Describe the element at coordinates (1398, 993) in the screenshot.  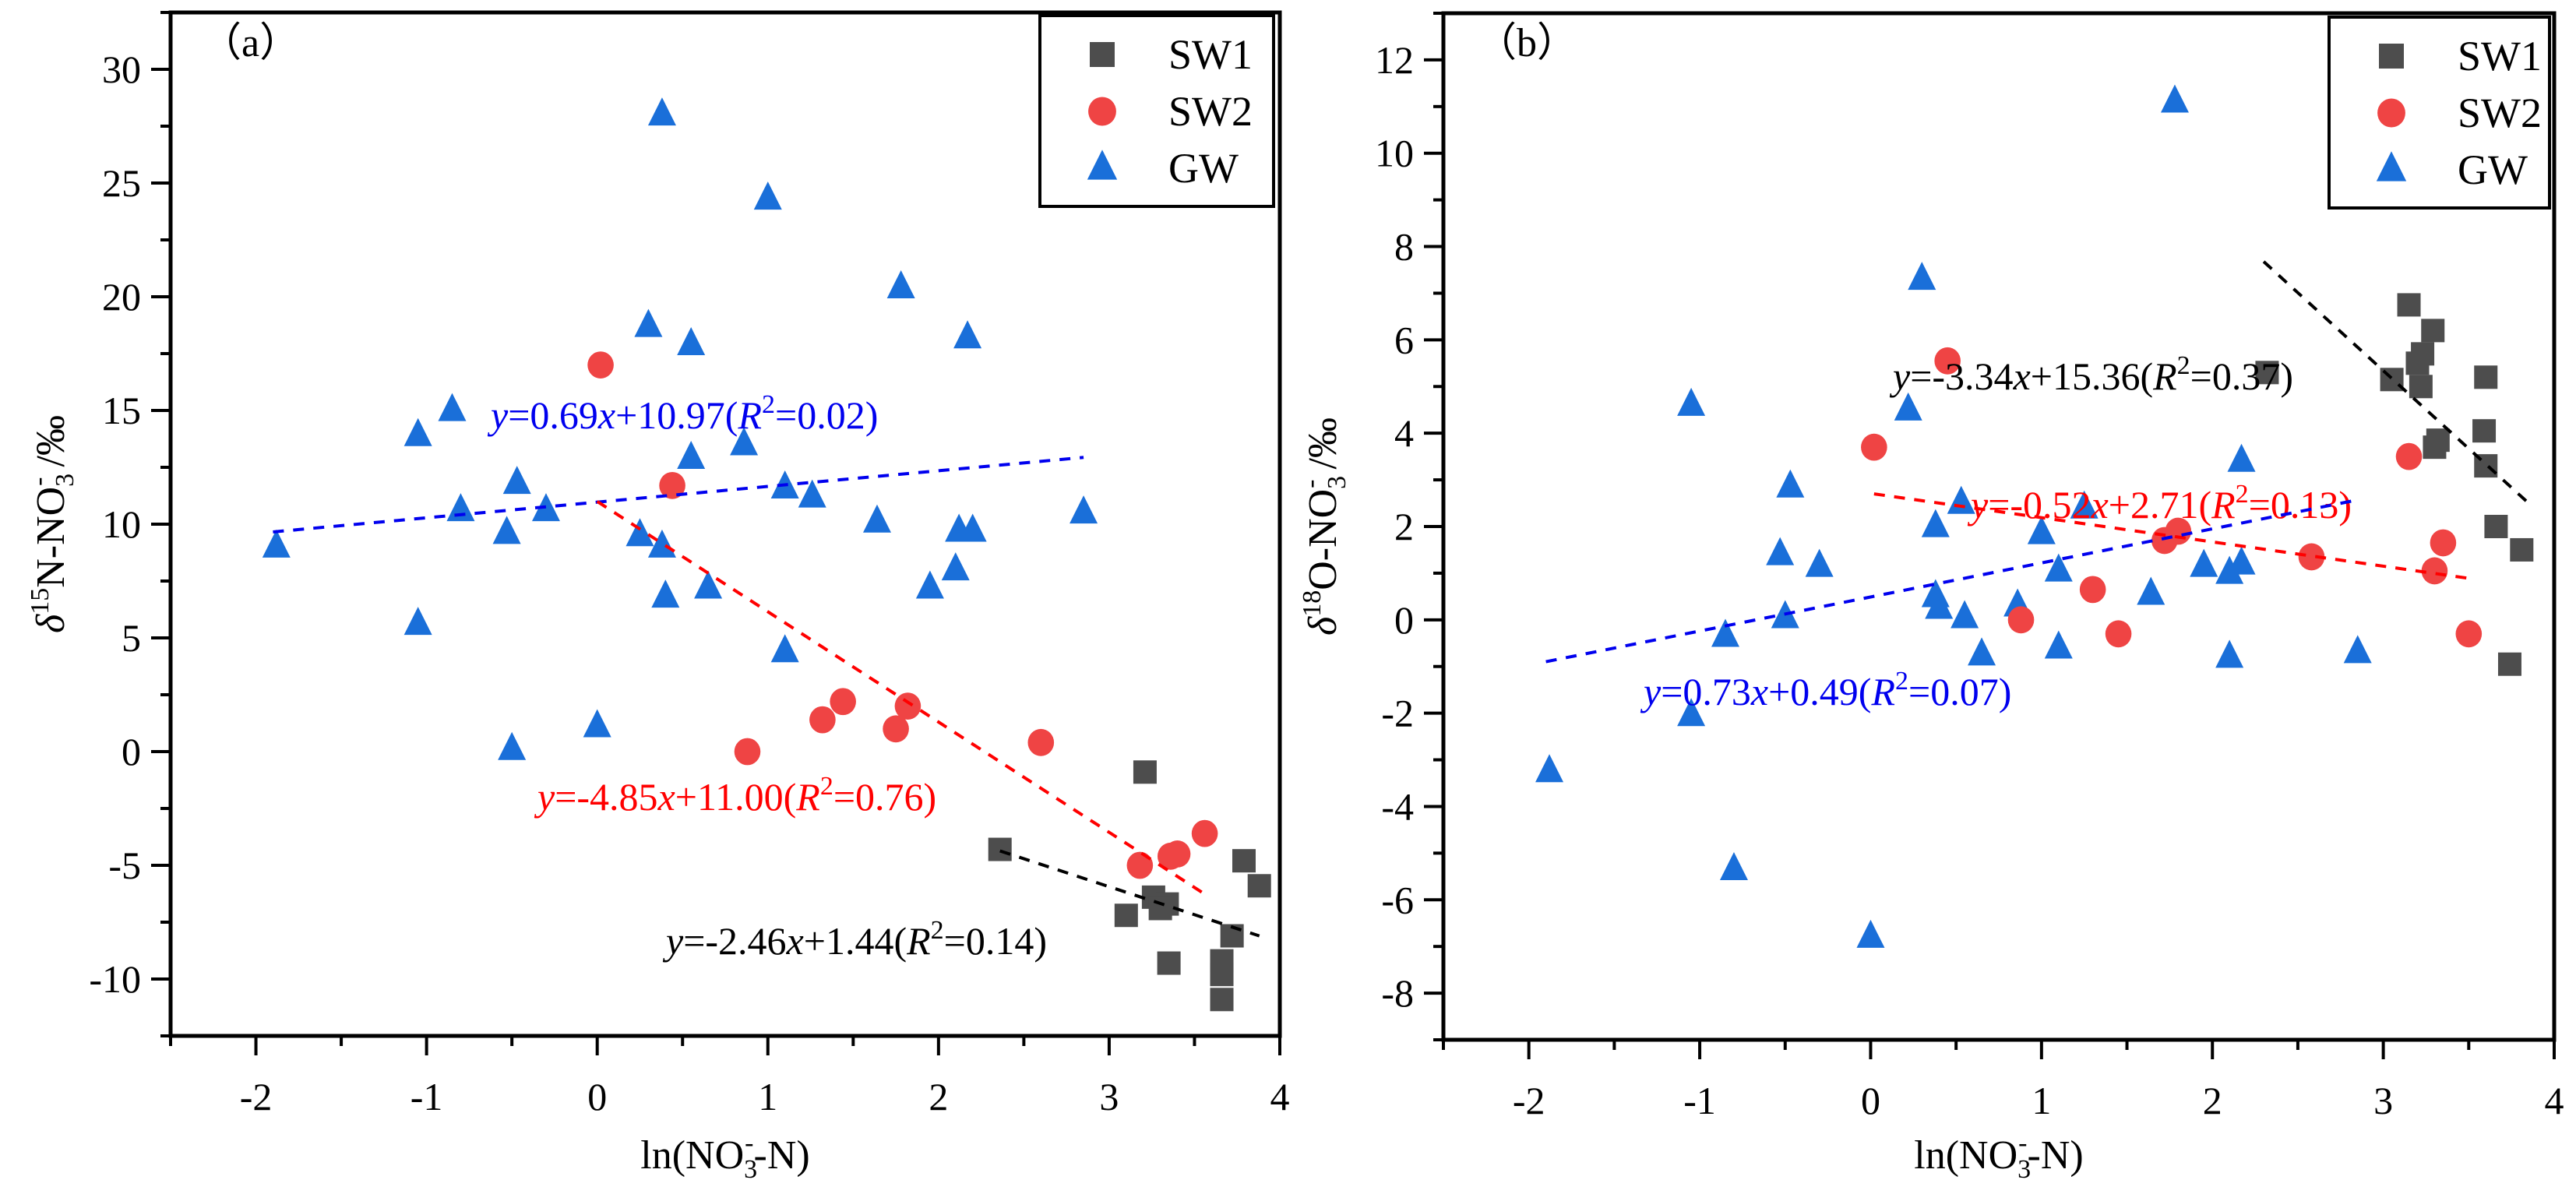
I see `y-tick-label: -8` at that location.